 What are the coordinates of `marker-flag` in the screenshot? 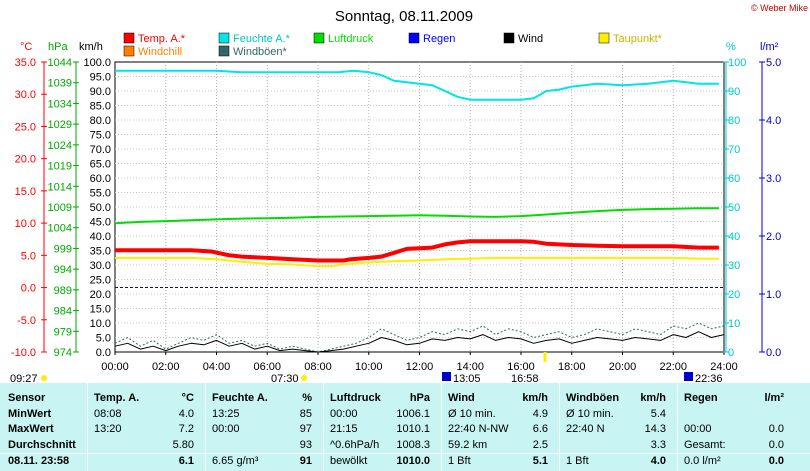 It's located at (688, 376).